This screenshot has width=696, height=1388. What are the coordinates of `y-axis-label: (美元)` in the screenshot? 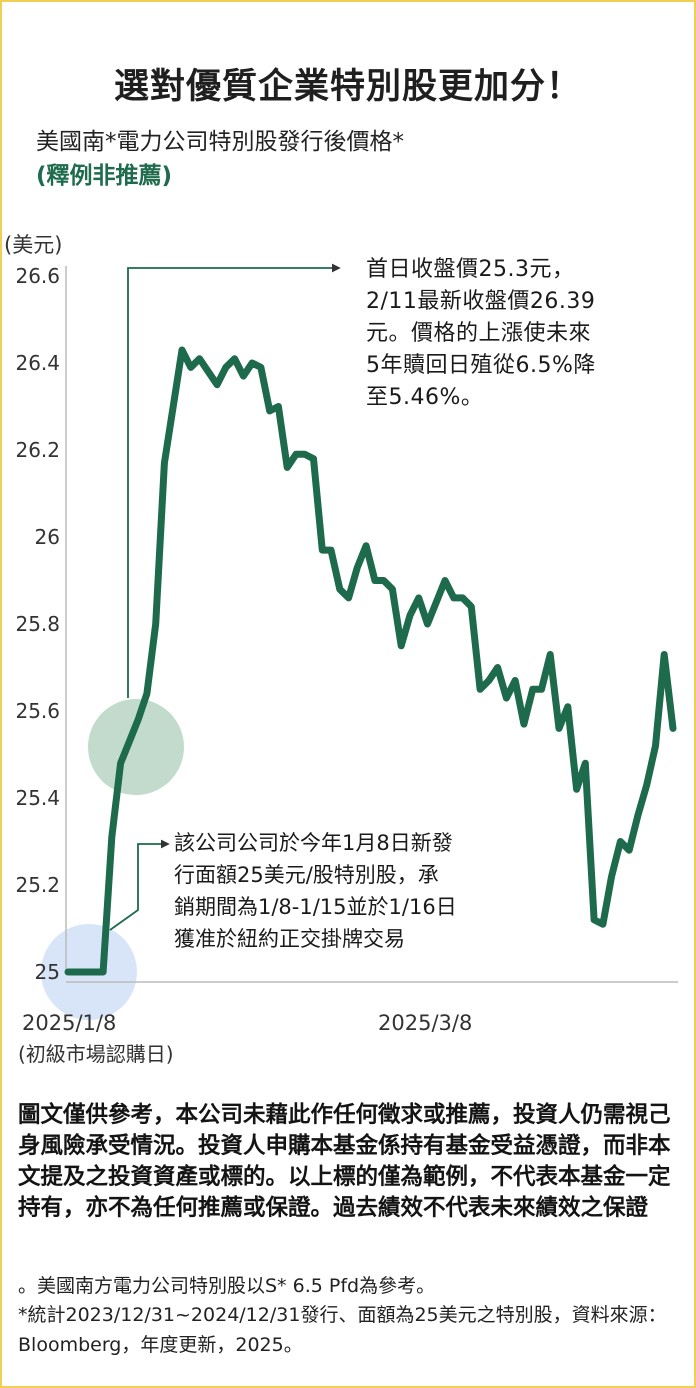 It's located at (33, 245).